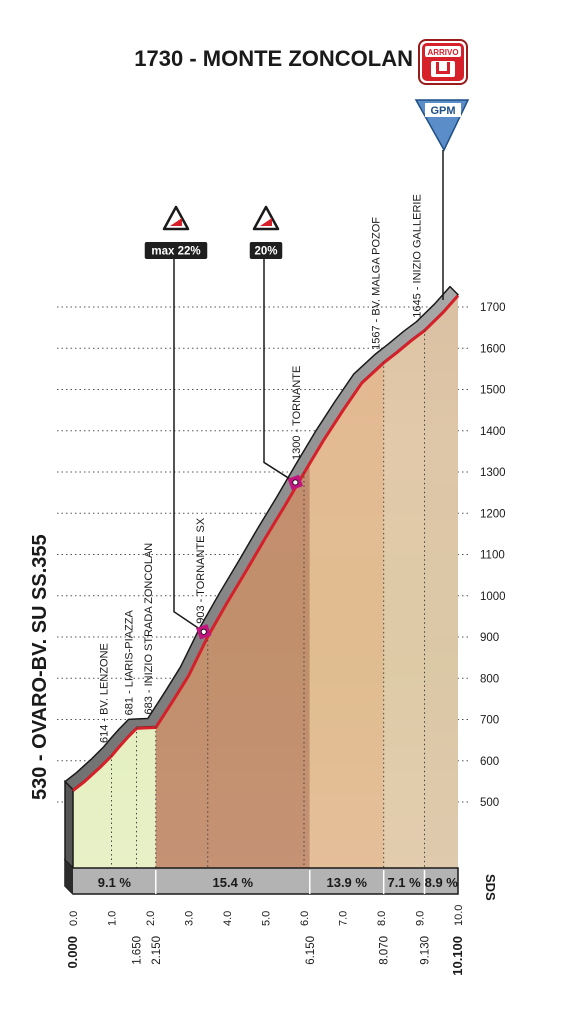  What do you see at coordinates (493, 432) in the screenshot?
I see `y-tick-label: 1400` at bounding box center [493, 432].